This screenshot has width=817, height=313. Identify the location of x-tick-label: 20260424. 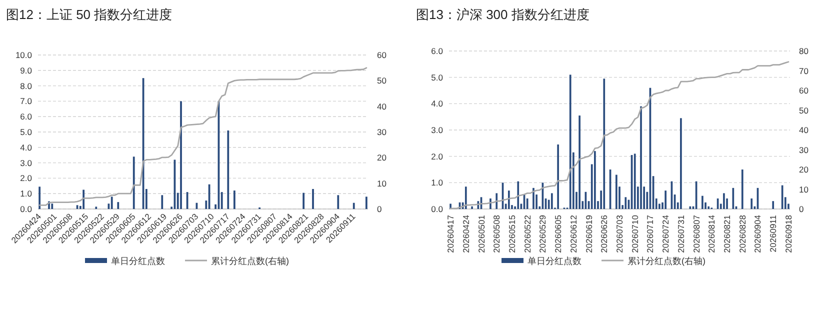
(465, 233).